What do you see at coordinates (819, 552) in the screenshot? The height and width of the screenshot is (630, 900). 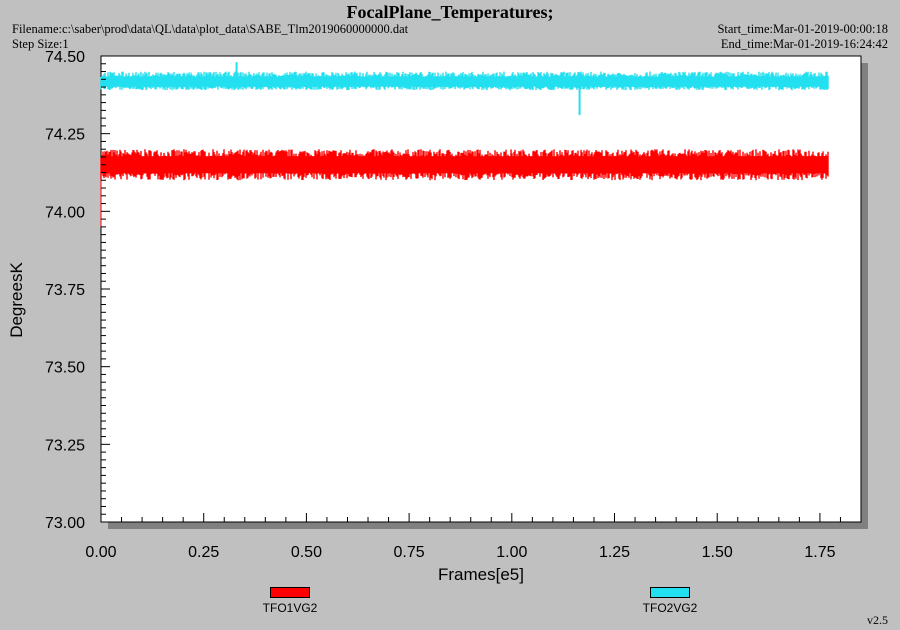 I see `x-tick-label: 1.75` at bounding box center [819, 552].